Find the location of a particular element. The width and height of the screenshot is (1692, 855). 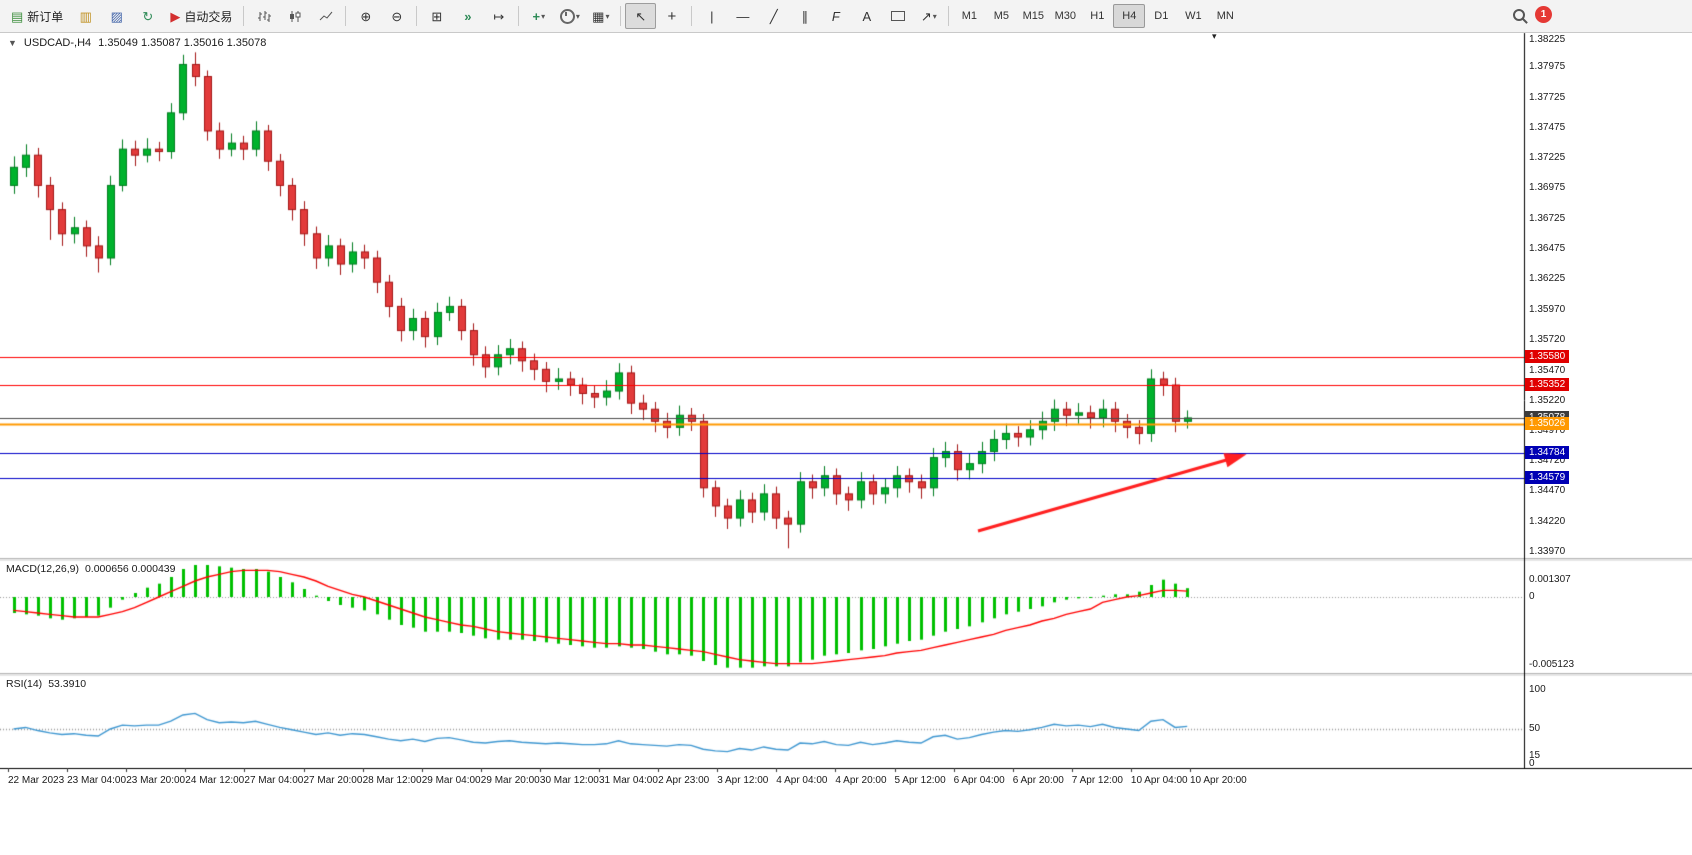

indicators-button: + ▾ is located at coordinates (538, 16).